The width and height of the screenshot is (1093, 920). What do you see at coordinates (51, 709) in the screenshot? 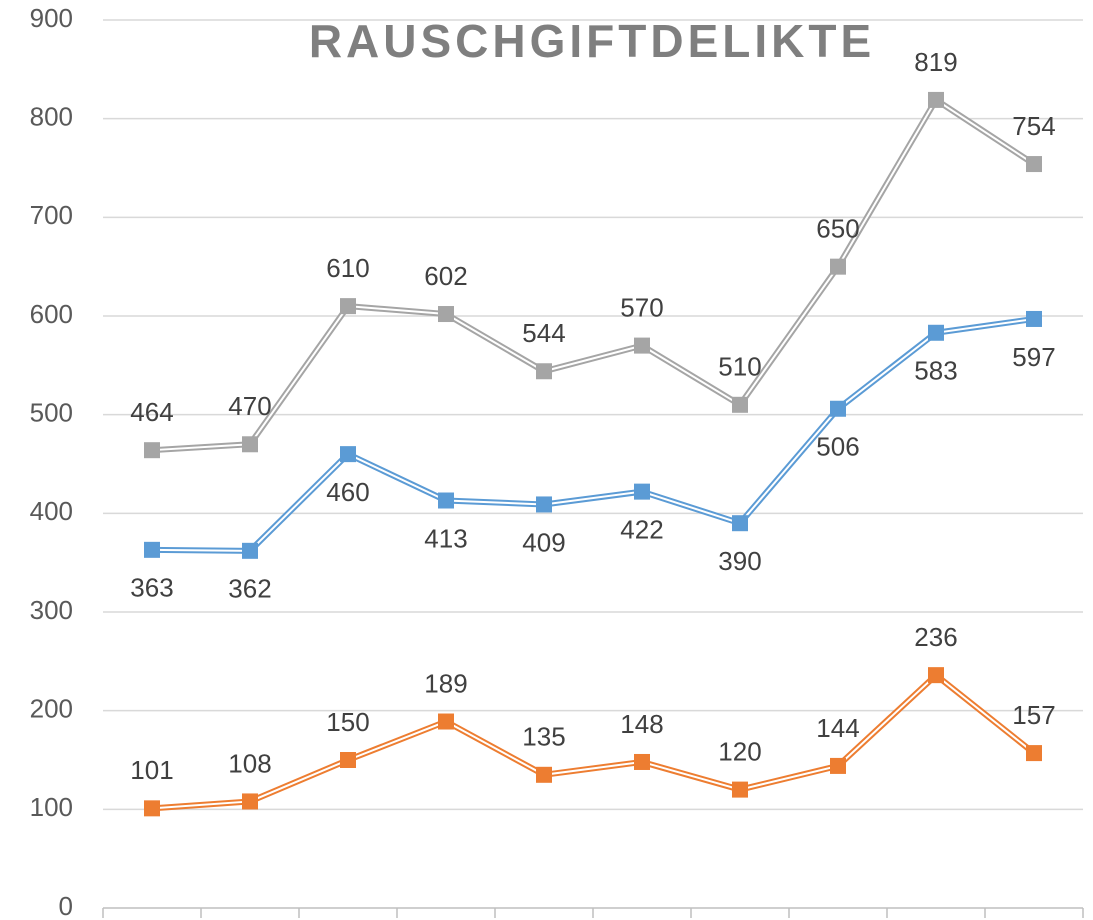
I see `y-tick-label: 200` at bounding box center [51, 709].